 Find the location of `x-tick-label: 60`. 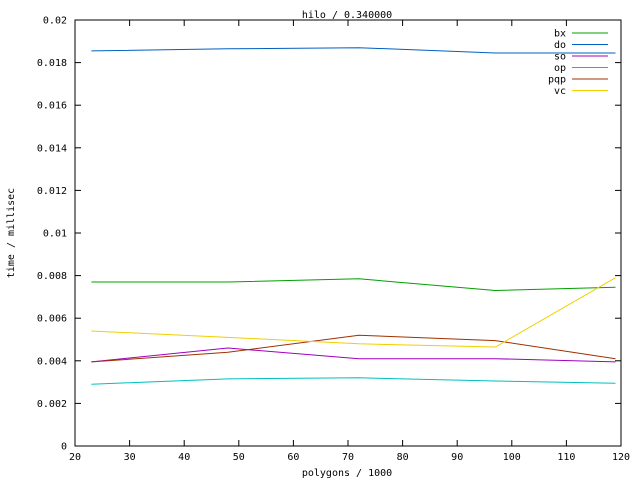

x-tick-label: 60 is located at coordinates (293, 457).